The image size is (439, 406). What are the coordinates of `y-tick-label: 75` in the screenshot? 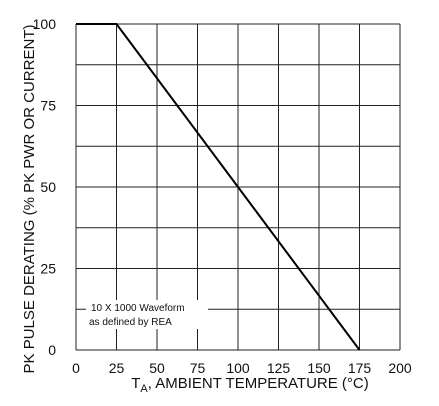 It's located at (48, 106).